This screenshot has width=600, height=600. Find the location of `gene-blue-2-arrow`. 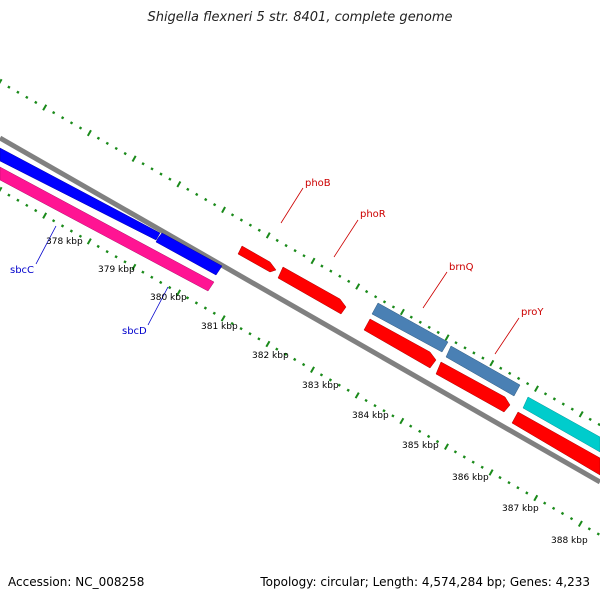

gene-blue-2-arrow is located at coordinates (189, 254).